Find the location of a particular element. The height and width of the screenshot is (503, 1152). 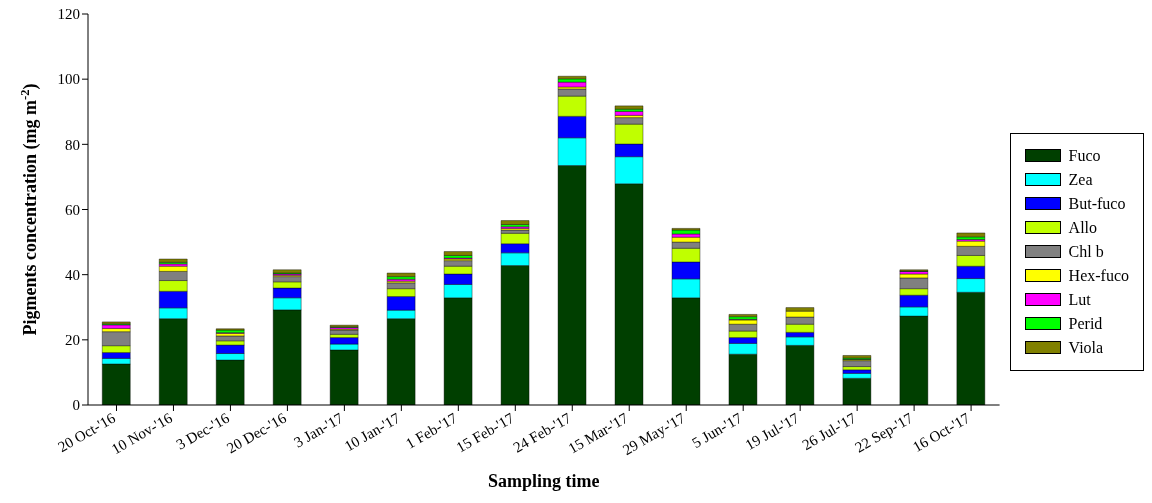

legend-label: Allo is located at coordinates (1083, 227).